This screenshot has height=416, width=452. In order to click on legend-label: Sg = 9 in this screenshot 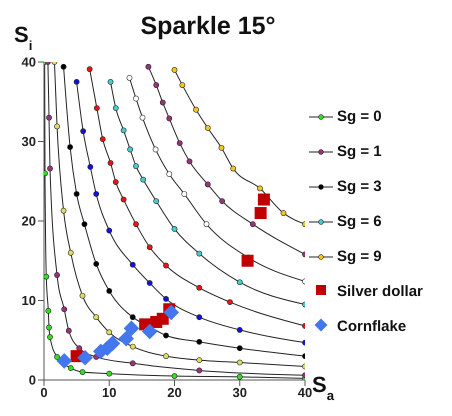, I will do `click(360, 256)`.